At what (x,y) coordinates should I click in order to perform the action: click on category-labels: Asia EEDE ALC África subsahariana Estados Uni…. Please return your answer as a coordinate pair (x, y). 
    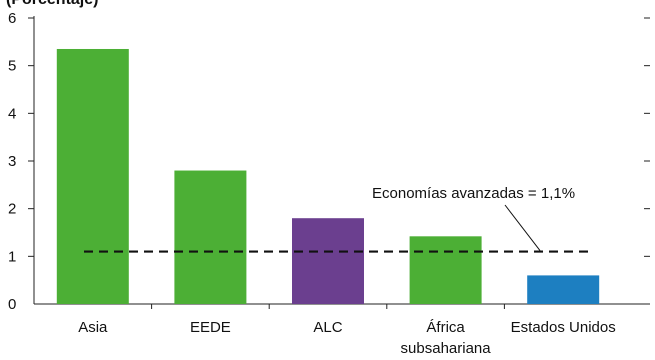
    Looking at the image, I should click on (347, 338).